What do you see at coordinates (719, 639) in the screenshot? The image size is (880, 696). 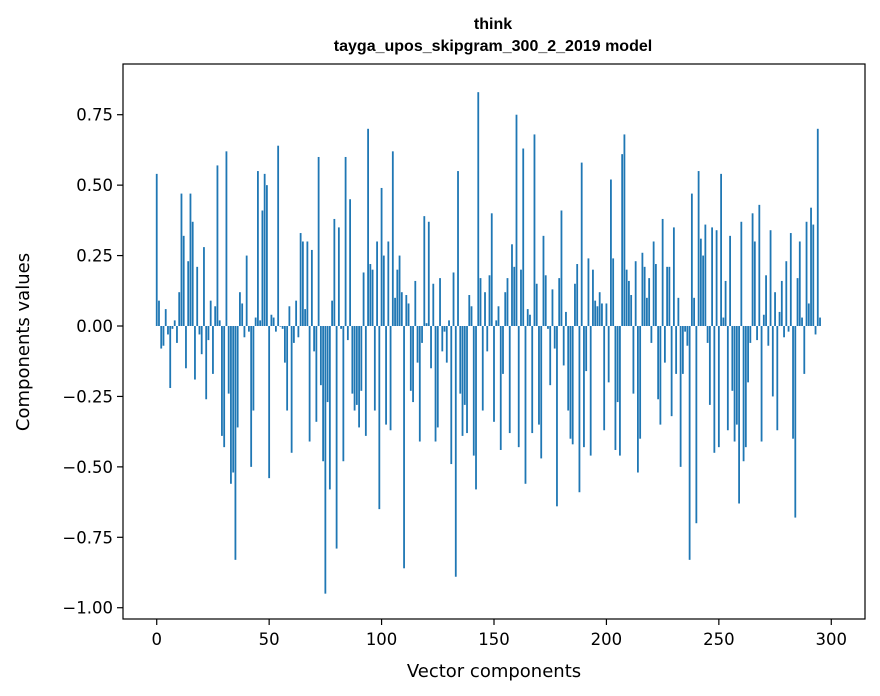 I see `x-tick-label: 250` at bounding box center [719, 639].